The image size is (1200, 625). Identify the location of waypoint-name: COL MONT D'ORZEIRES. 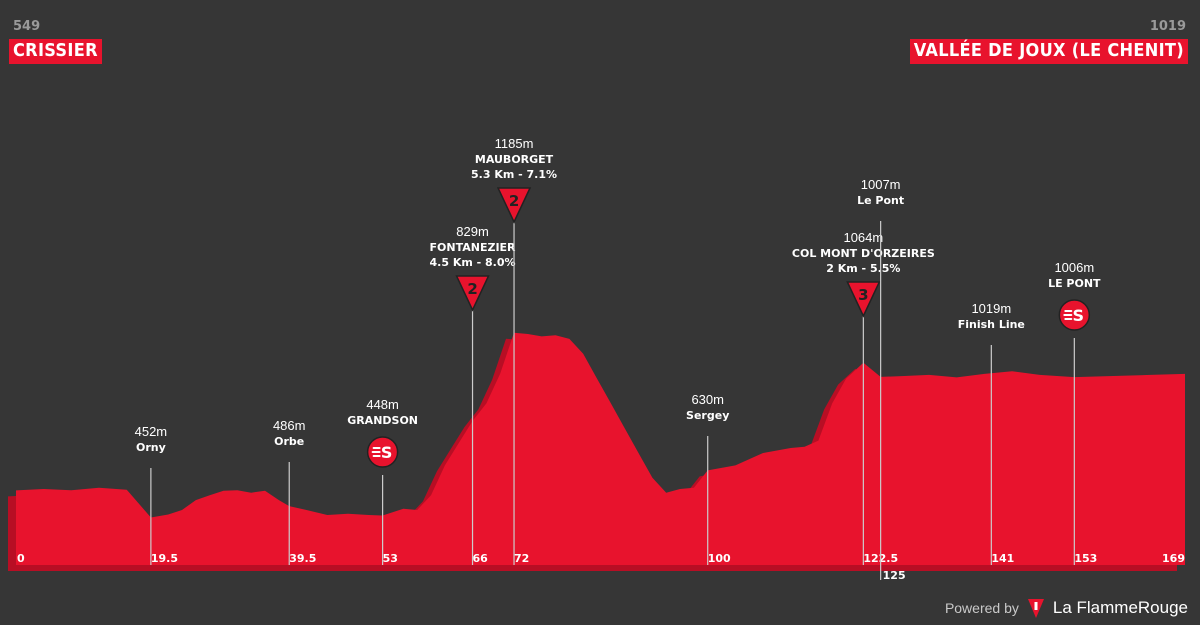
(863, 253).